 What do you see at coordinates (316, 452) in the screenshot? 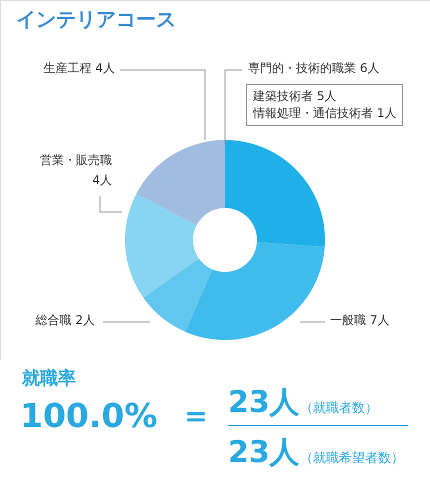
I see `text: 23人（就職希望者数）` at bounding box center [316, 452].